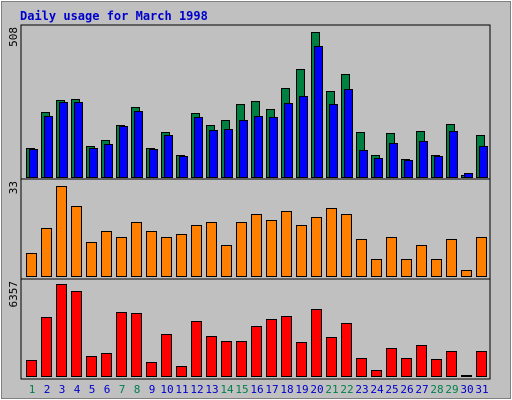 This screenshot has height=400, width=512. What do you see at coordinates (436, 389) in the screenshot?
I see `day-label-28: 28` at bounding box center [436, 389].